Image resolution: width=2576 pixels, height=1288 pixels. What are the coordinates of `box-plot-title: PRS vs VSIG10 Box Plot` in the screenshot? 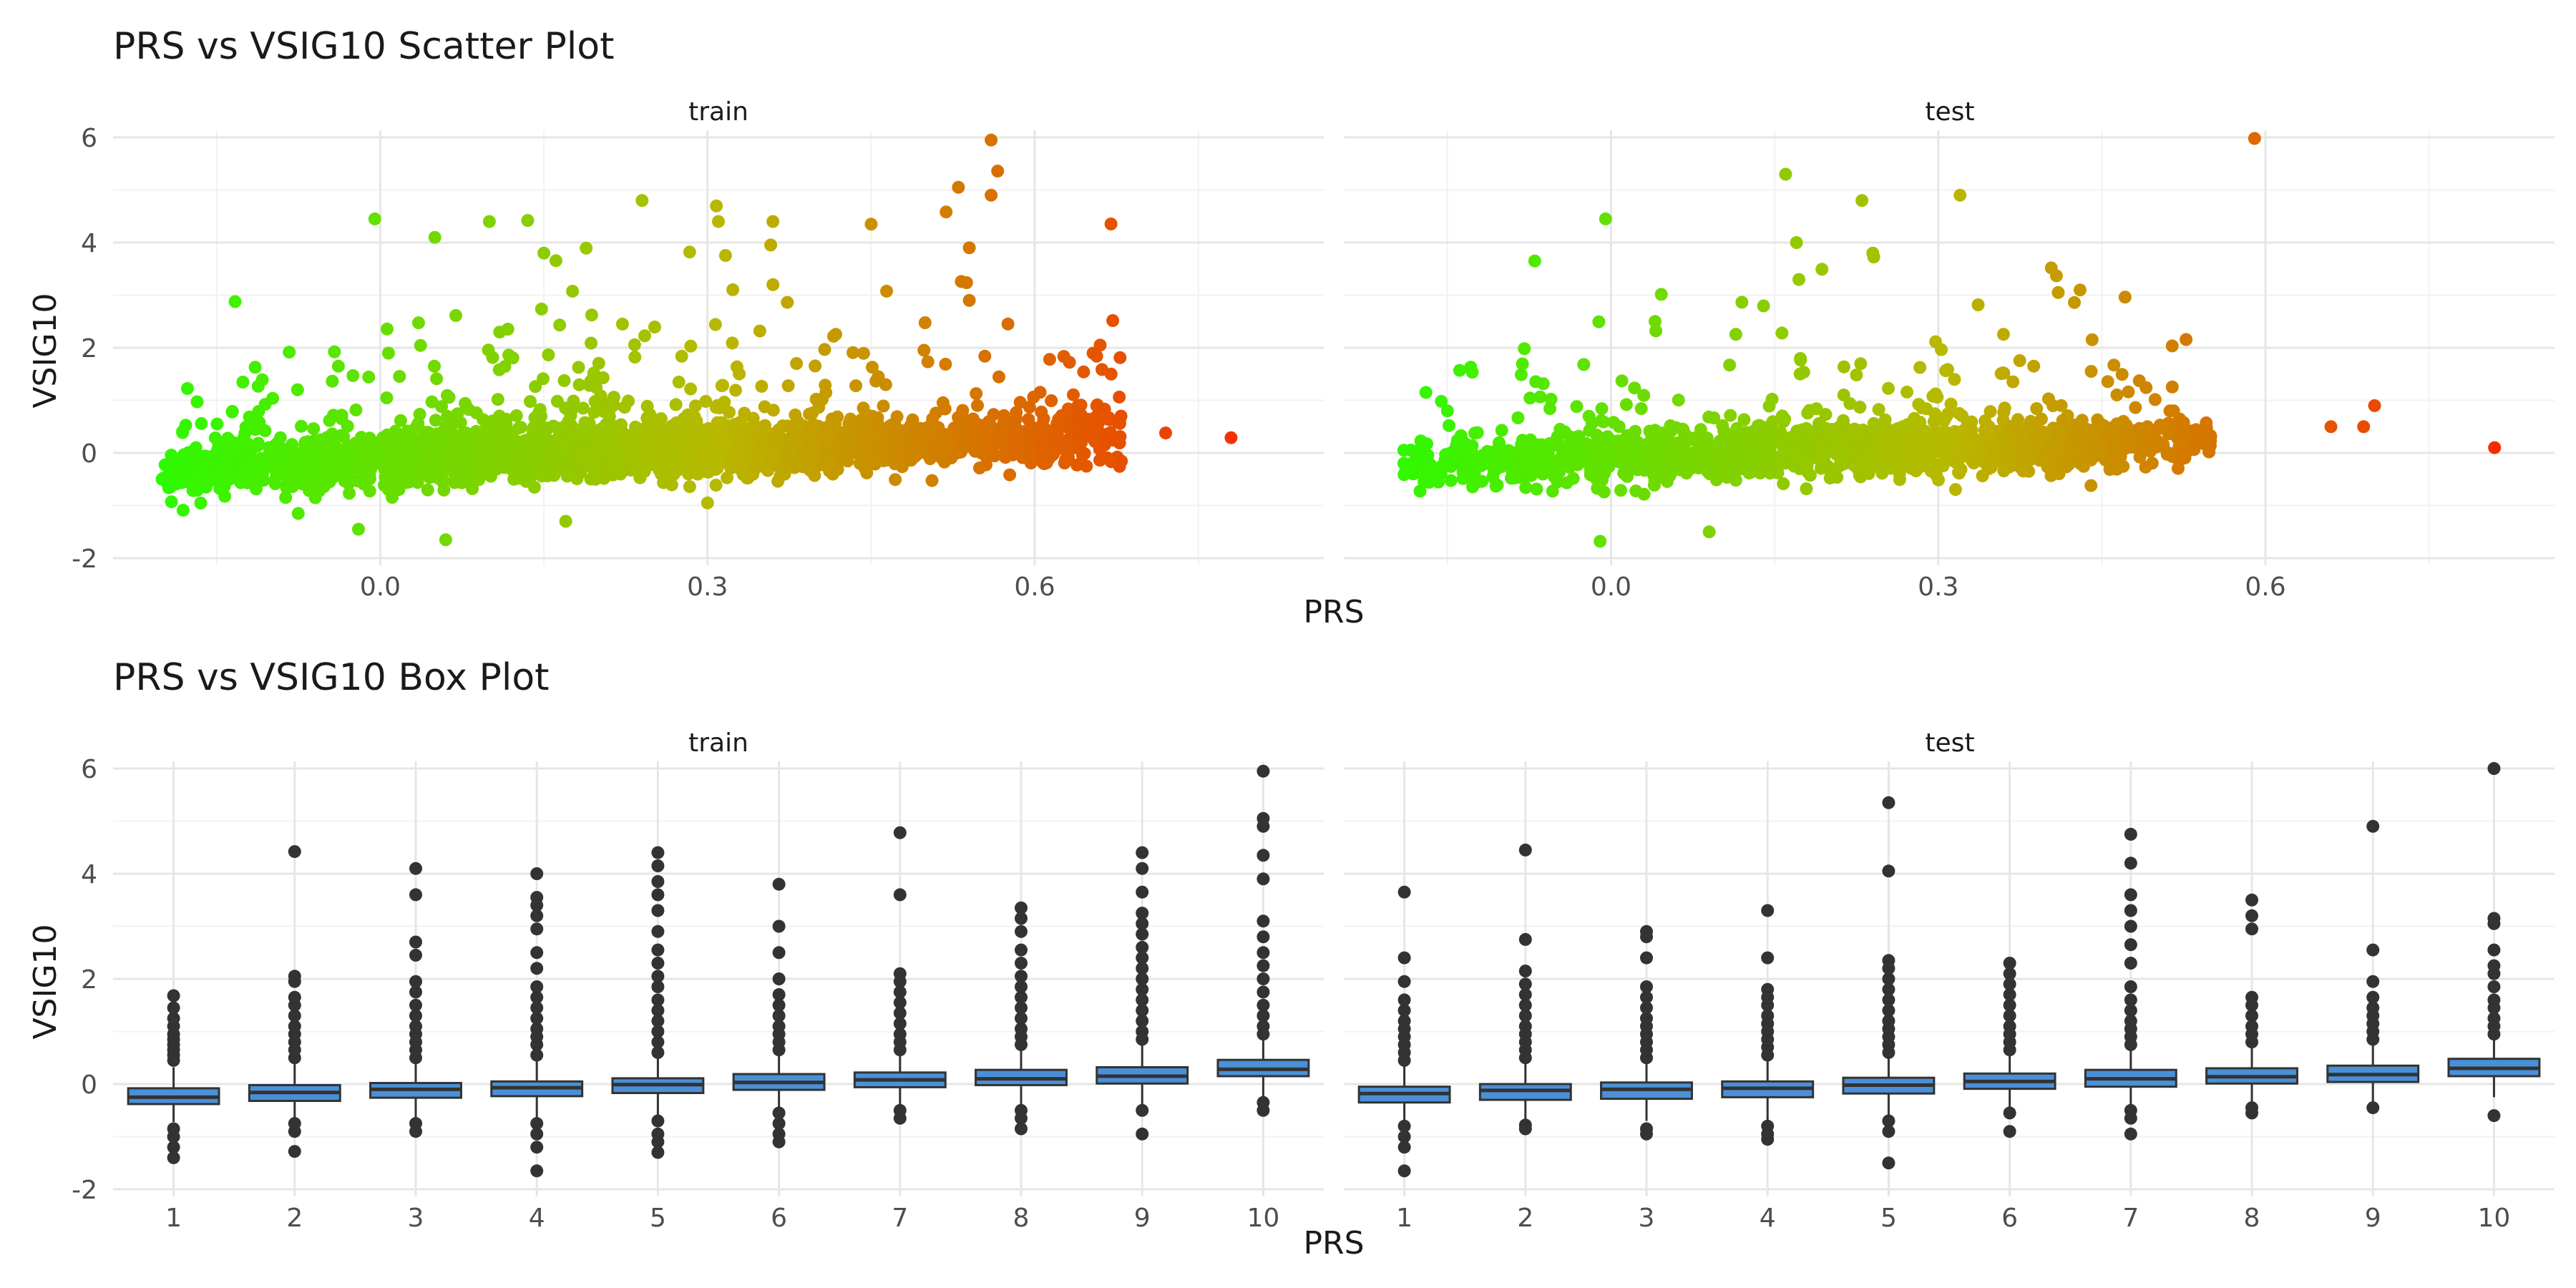 It's located at (331, 677).